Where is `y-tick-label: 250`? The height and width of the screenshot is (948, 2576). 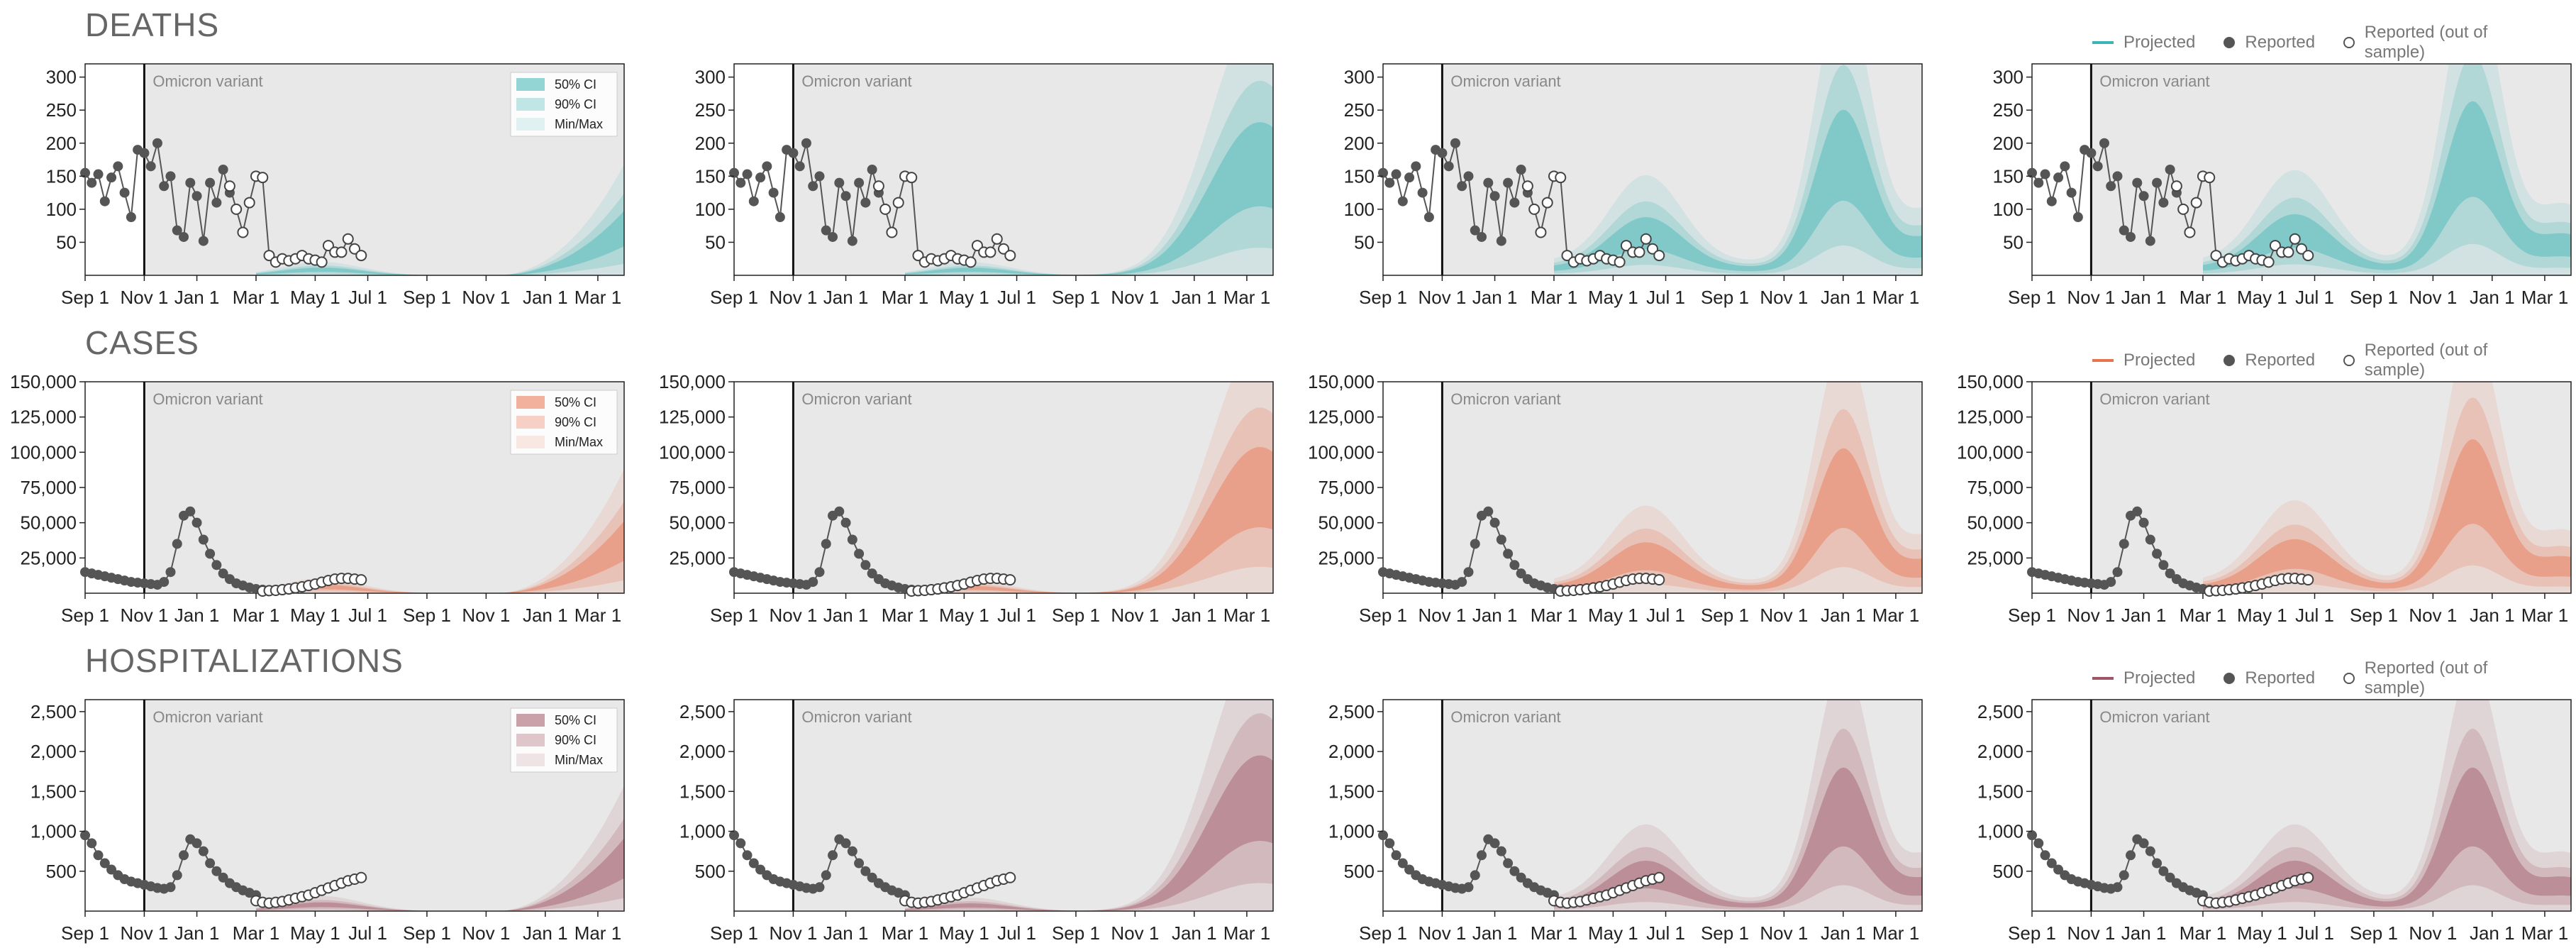 y-tick-label: 250 is located at coordinates (710, 110).